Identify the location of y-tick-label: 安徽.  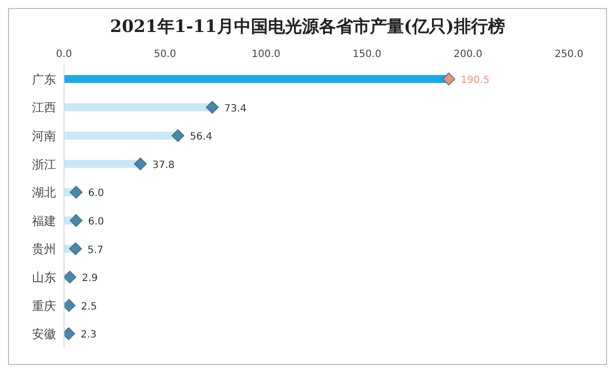
(44, 334).